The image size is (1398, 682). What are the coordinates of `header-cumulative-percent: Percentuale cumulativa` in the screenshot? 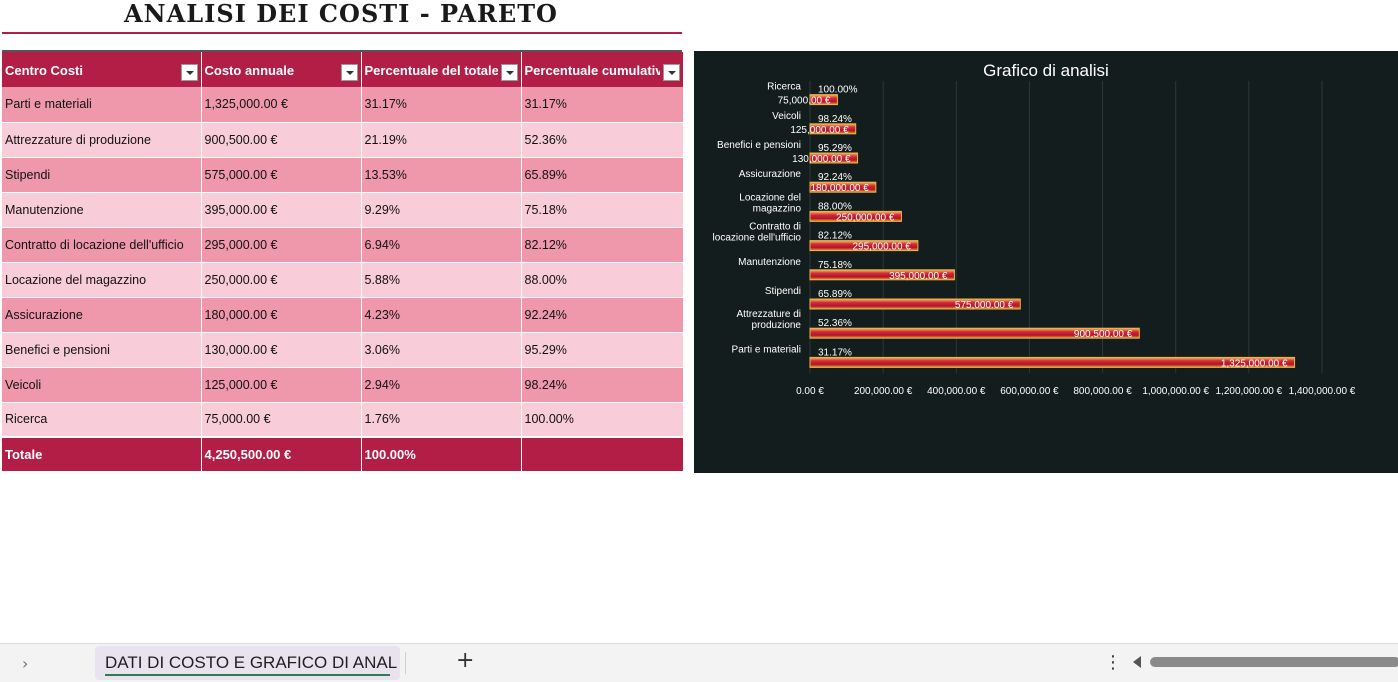 It's located at (602, 69).